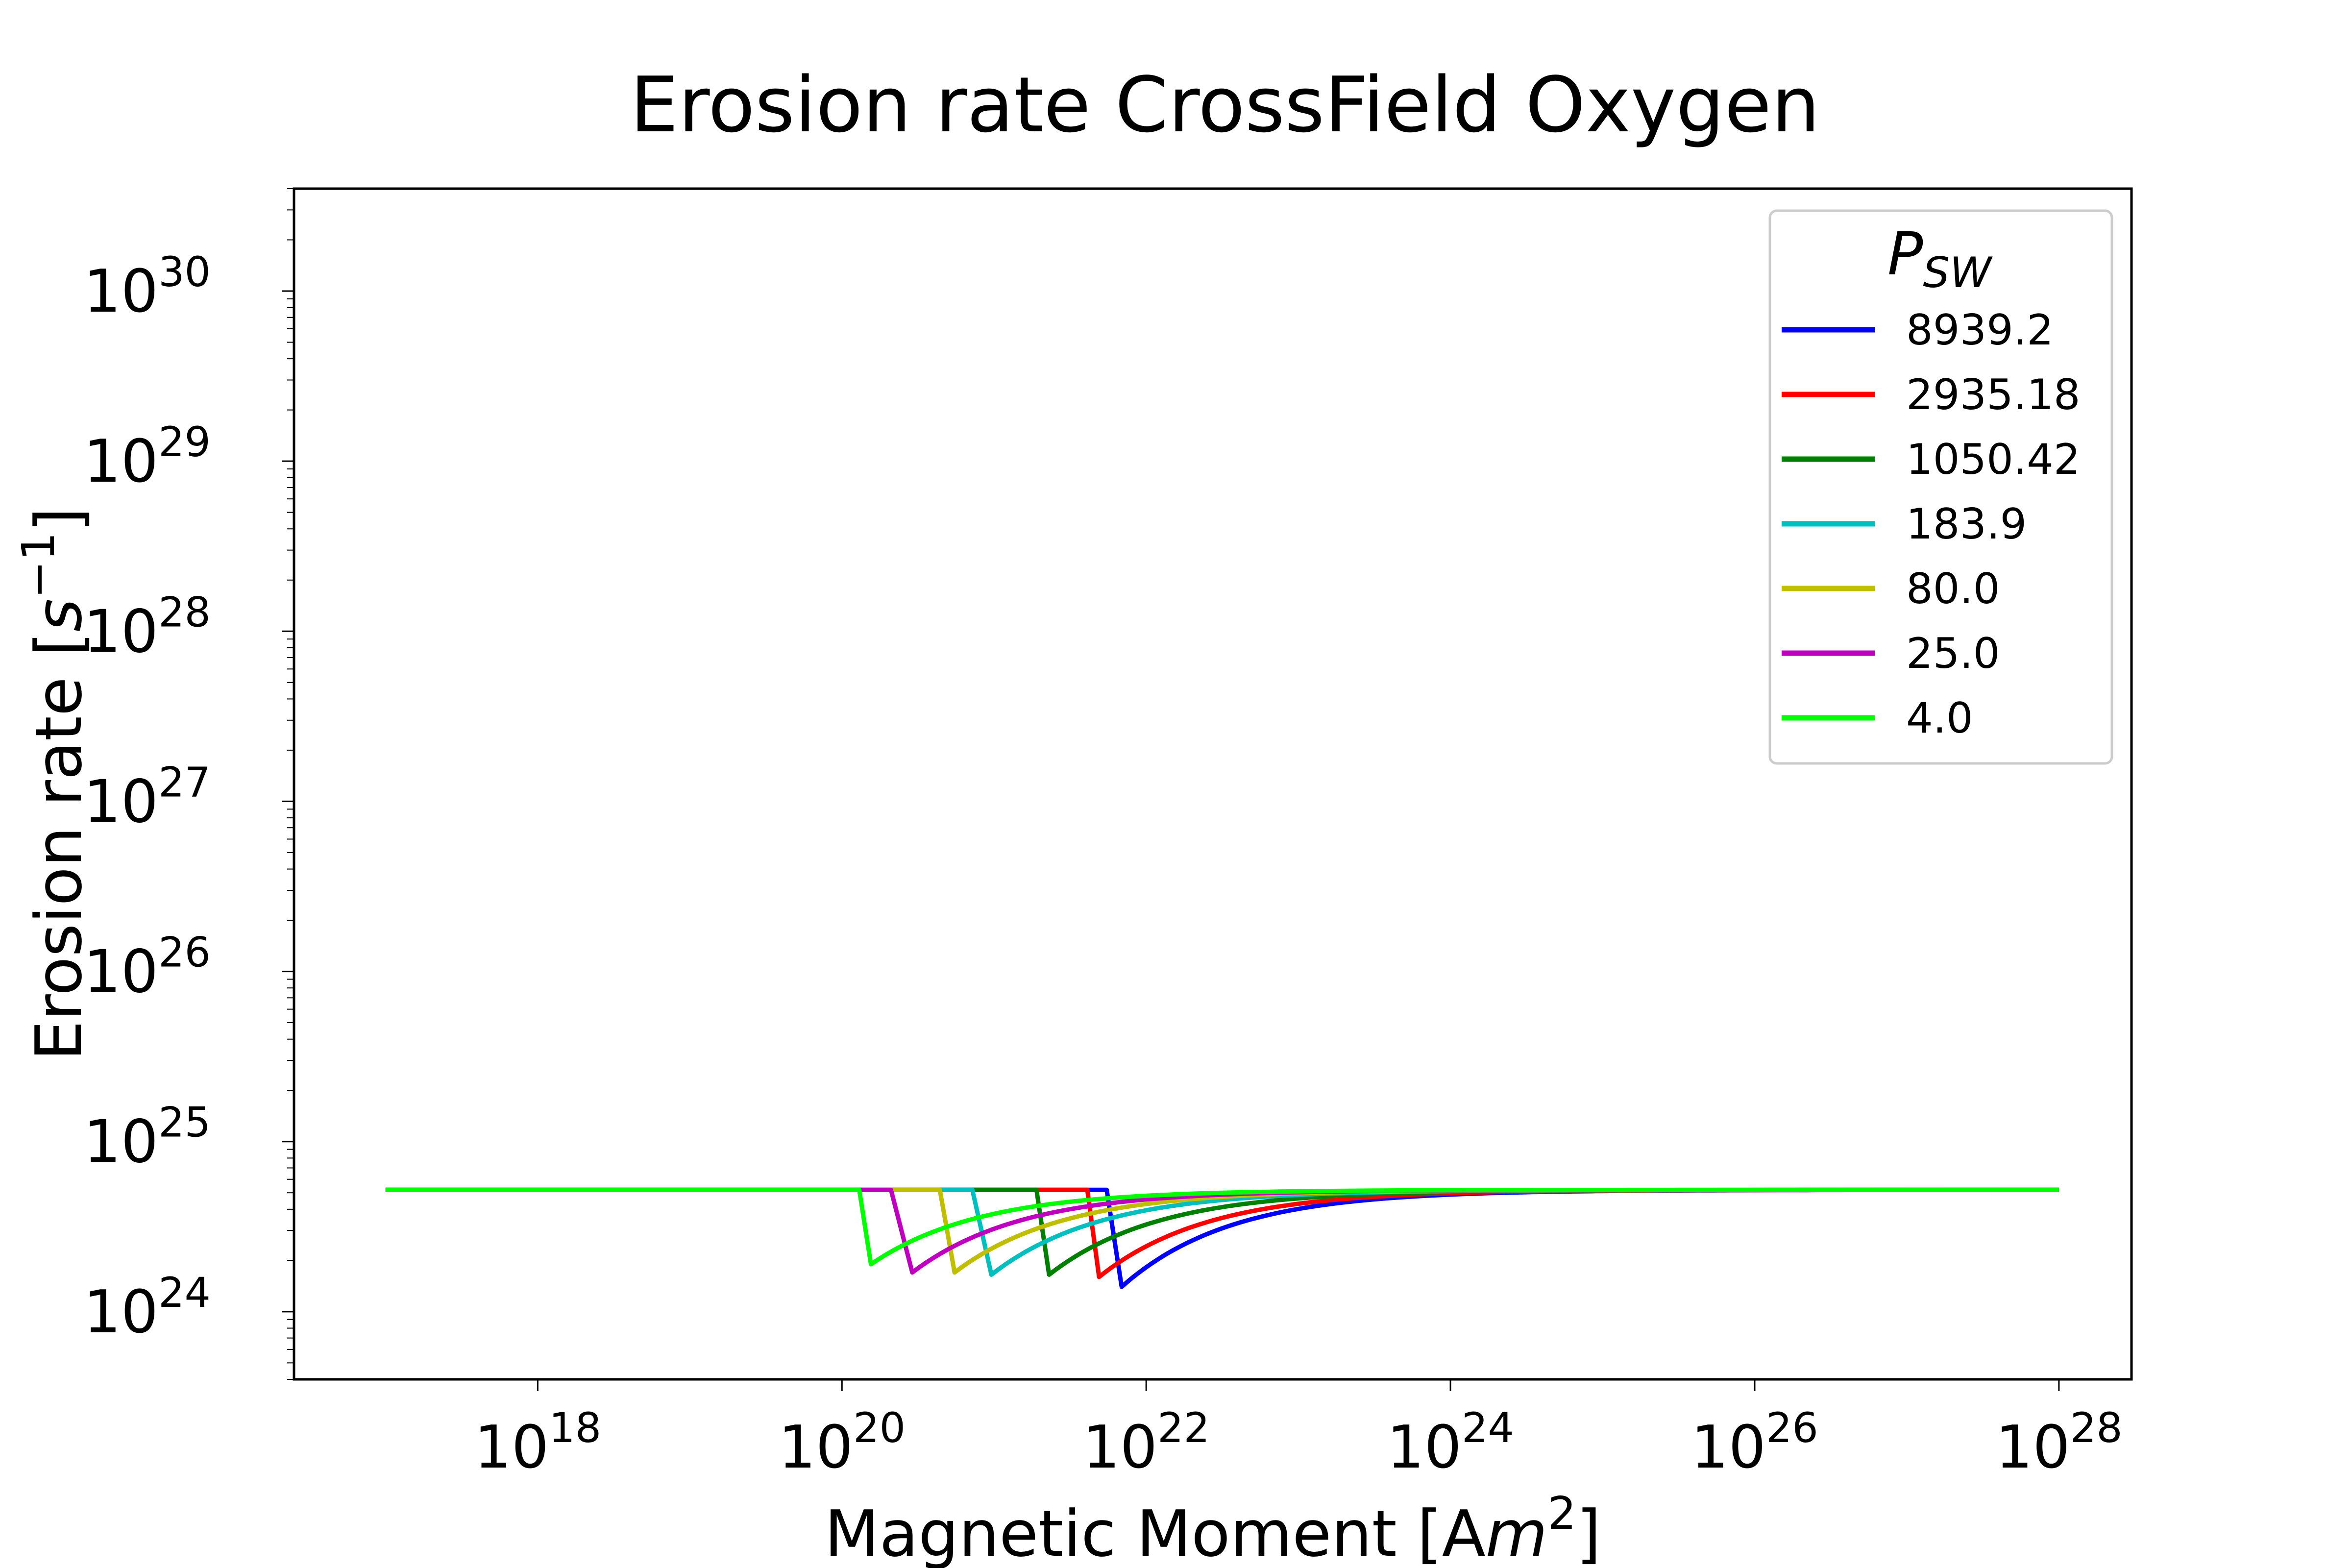  I want to click on y-tick-label: 1025, so click(147, 1137).